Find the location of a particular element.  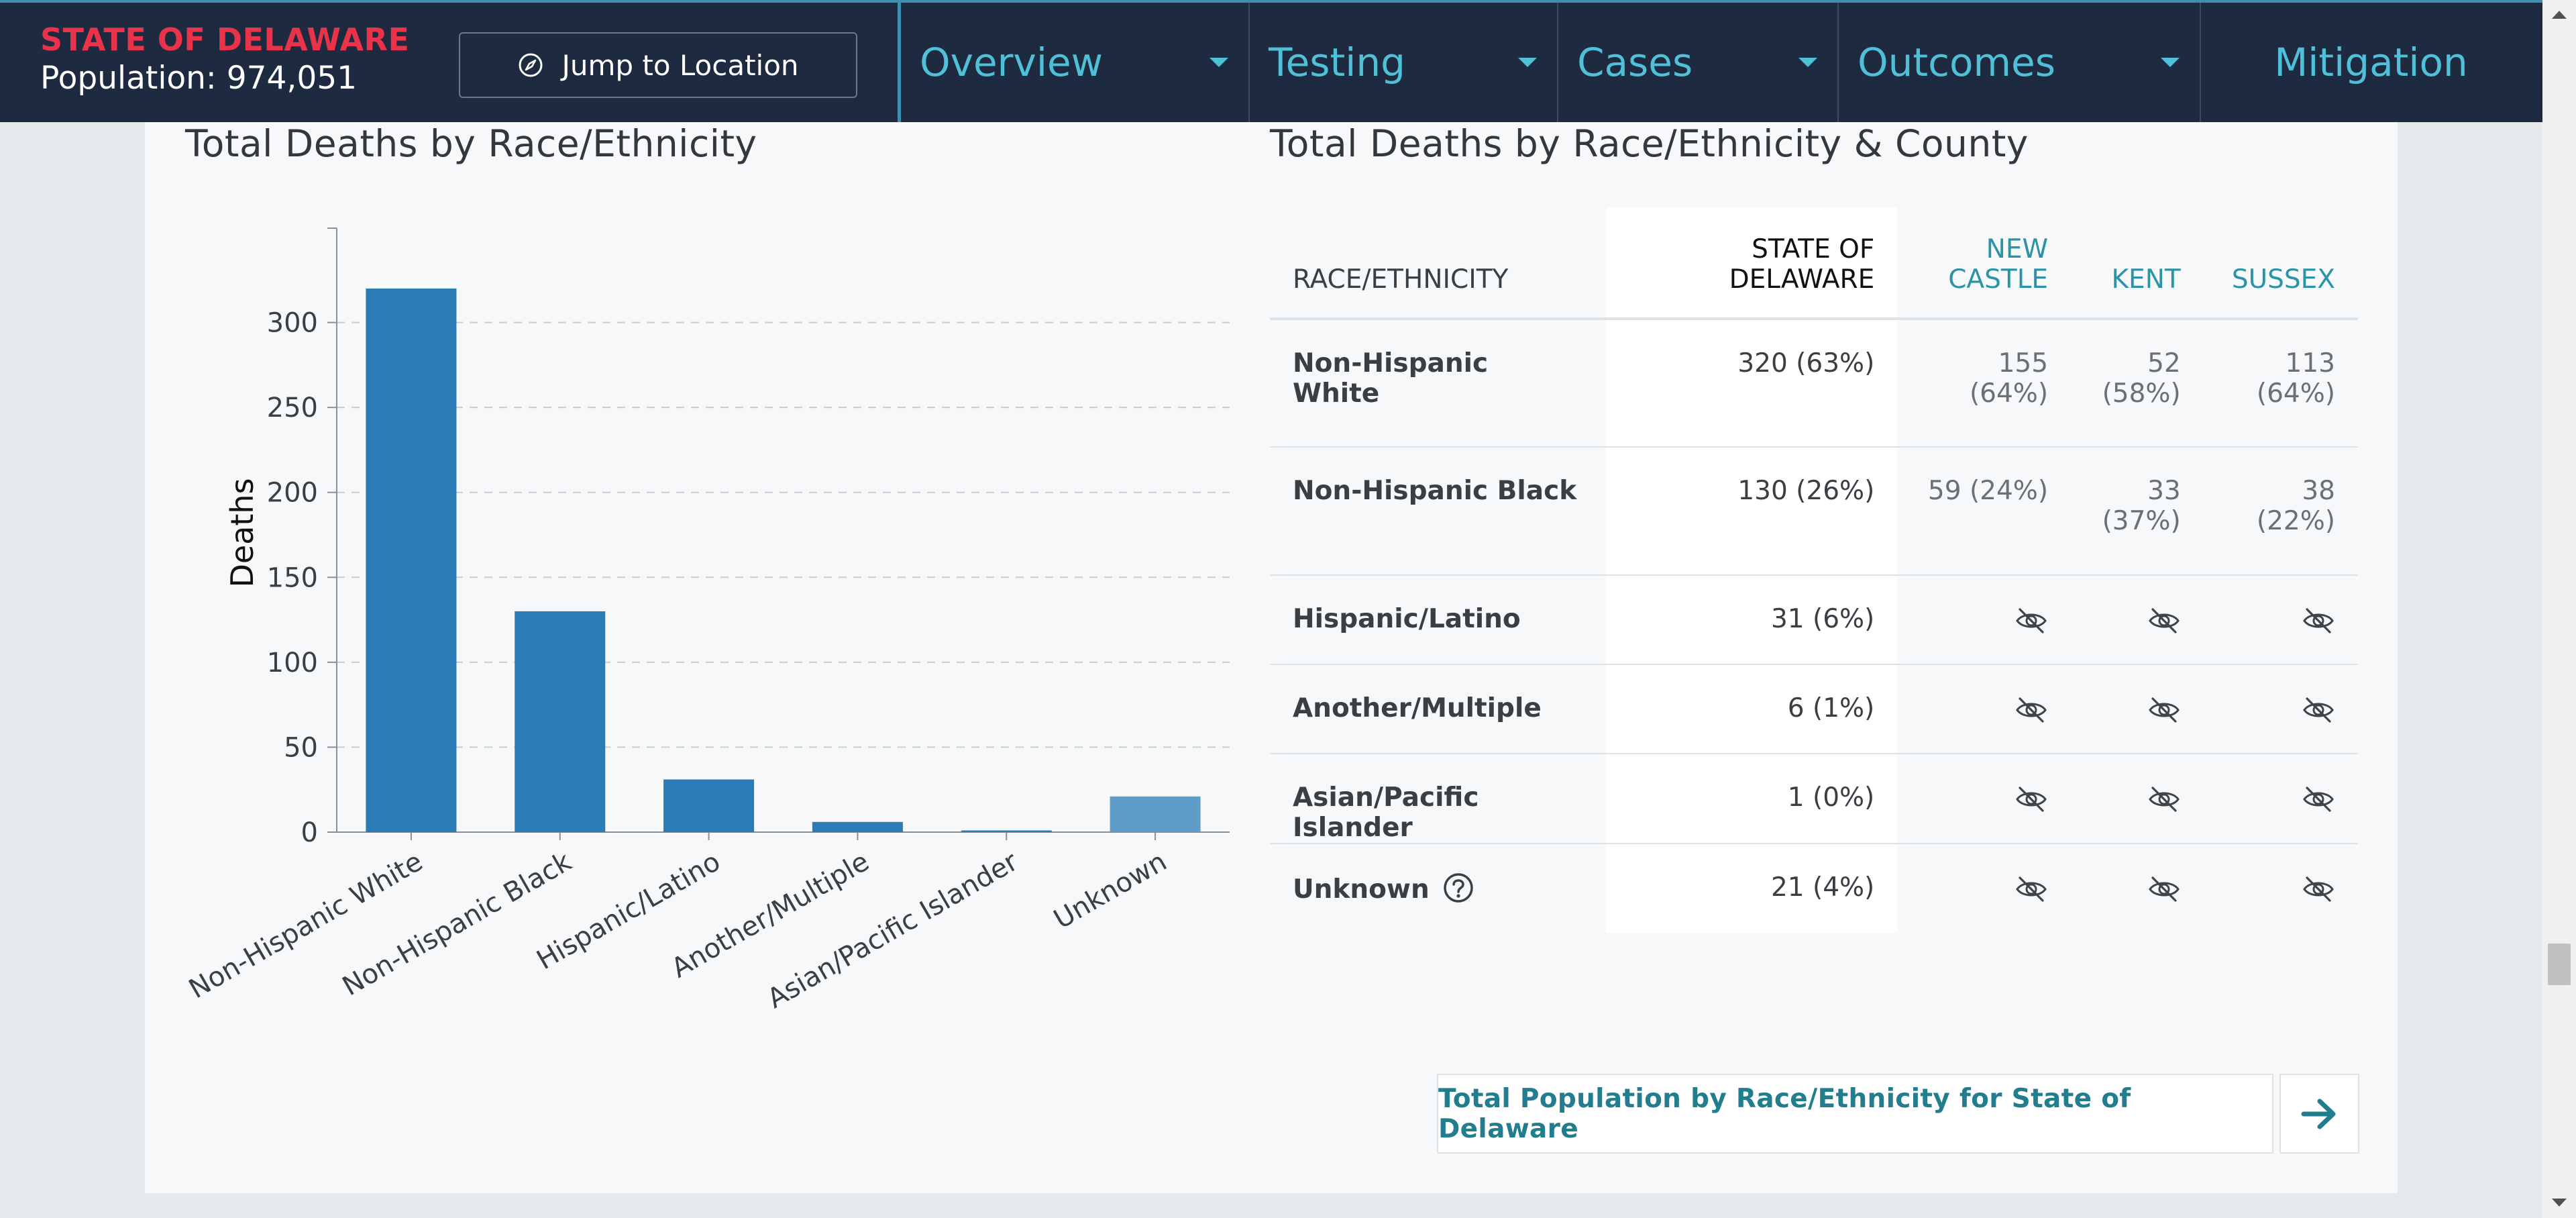

state-value-cell: 6 (1%) is located at coordinates (1752, 709).